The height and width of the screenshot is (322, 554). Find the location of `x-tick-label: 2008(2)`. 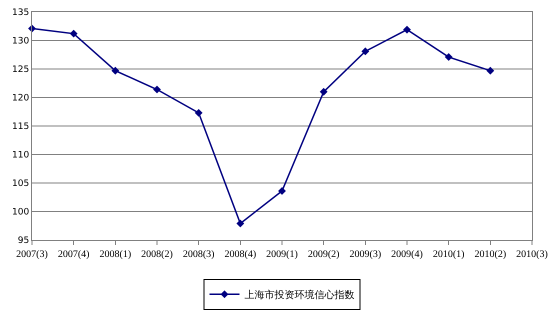

x-tick-label: 2008(2) is located at coordinates (157, 254).